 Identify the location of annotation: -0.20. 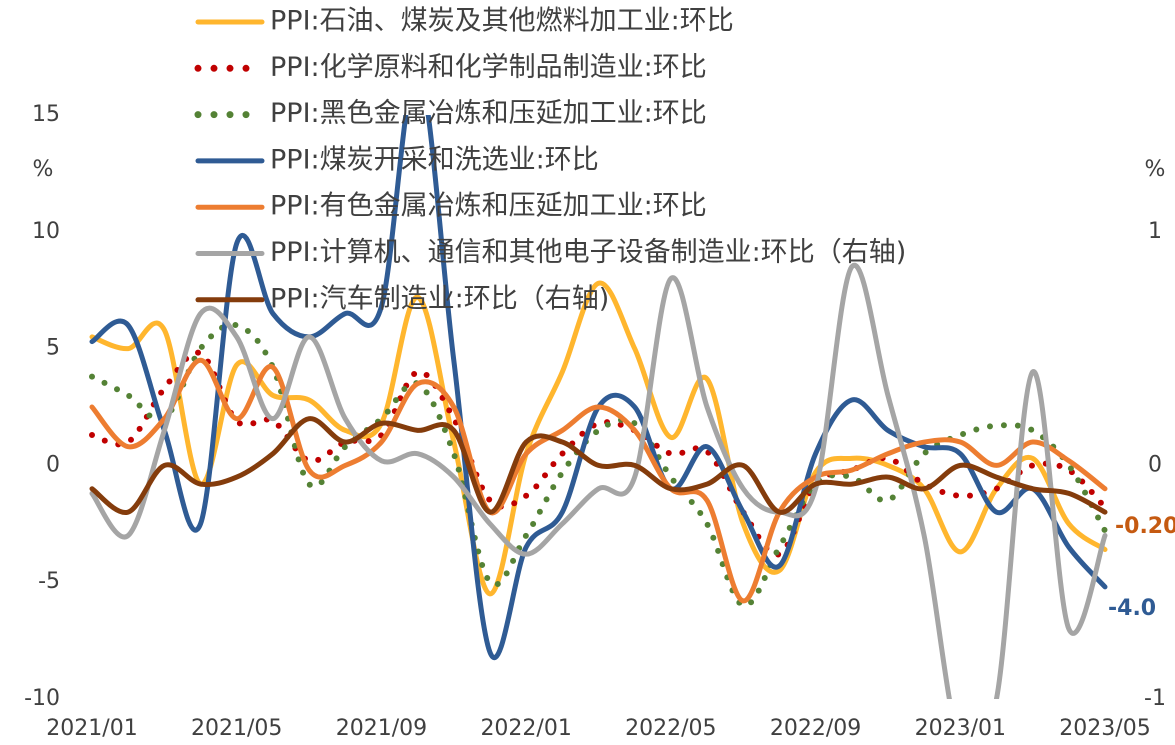
(1145, 526).